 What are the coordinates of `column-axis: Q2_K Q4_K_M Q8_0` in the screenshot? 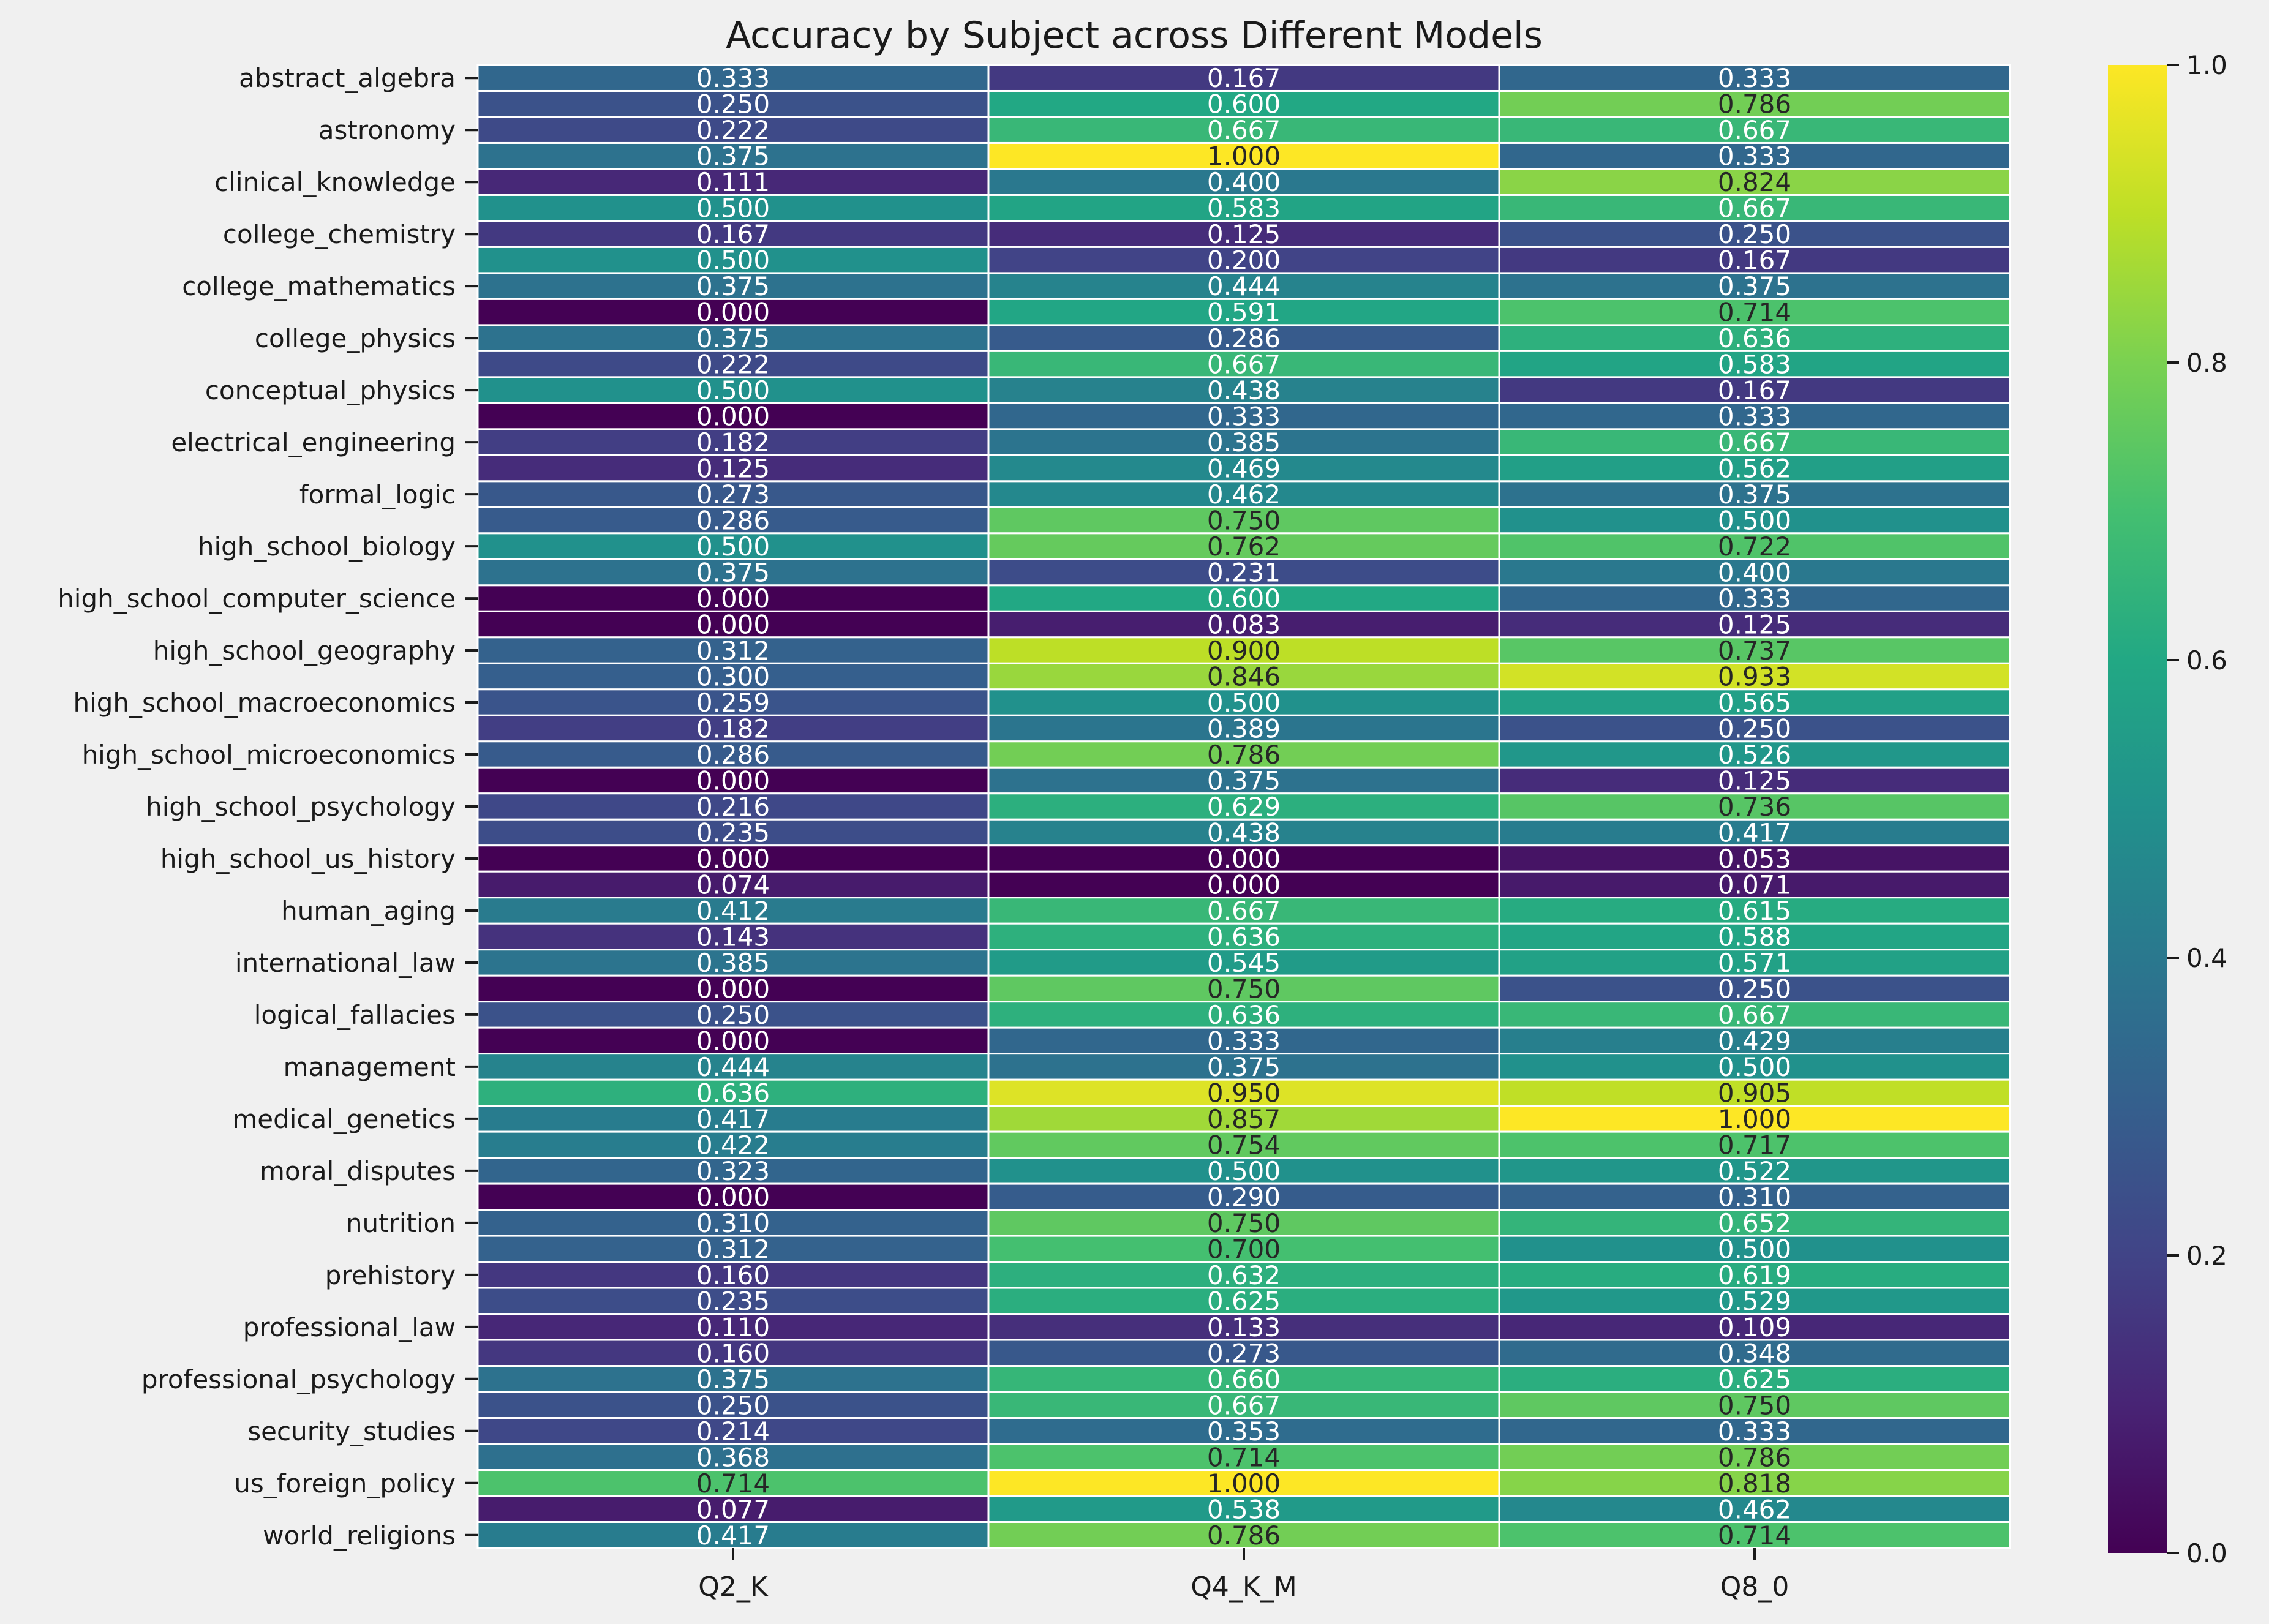 It's located at (1244, 1575).